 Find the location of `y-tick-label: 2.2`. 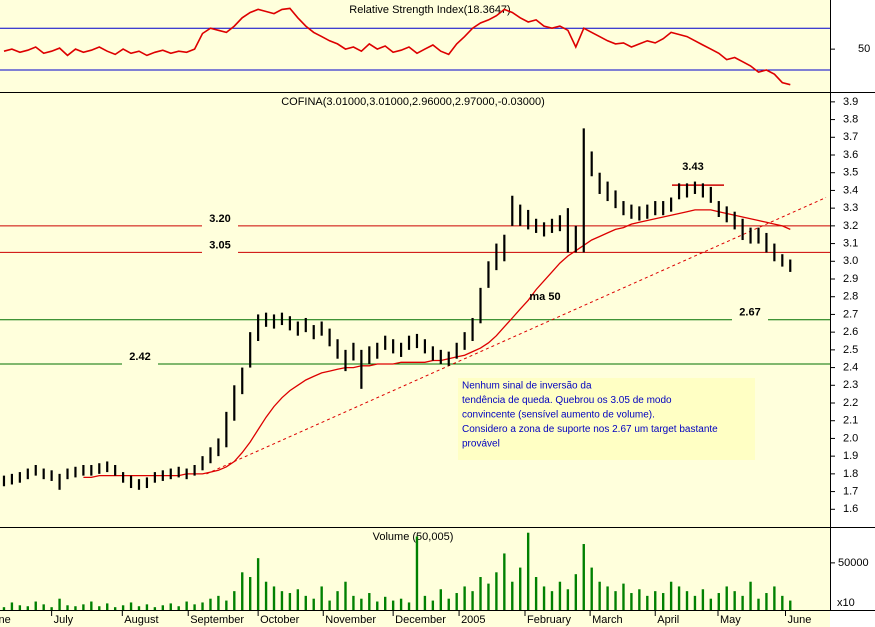

y-tick-label: 2.2 is located at coordinates (850, 403).